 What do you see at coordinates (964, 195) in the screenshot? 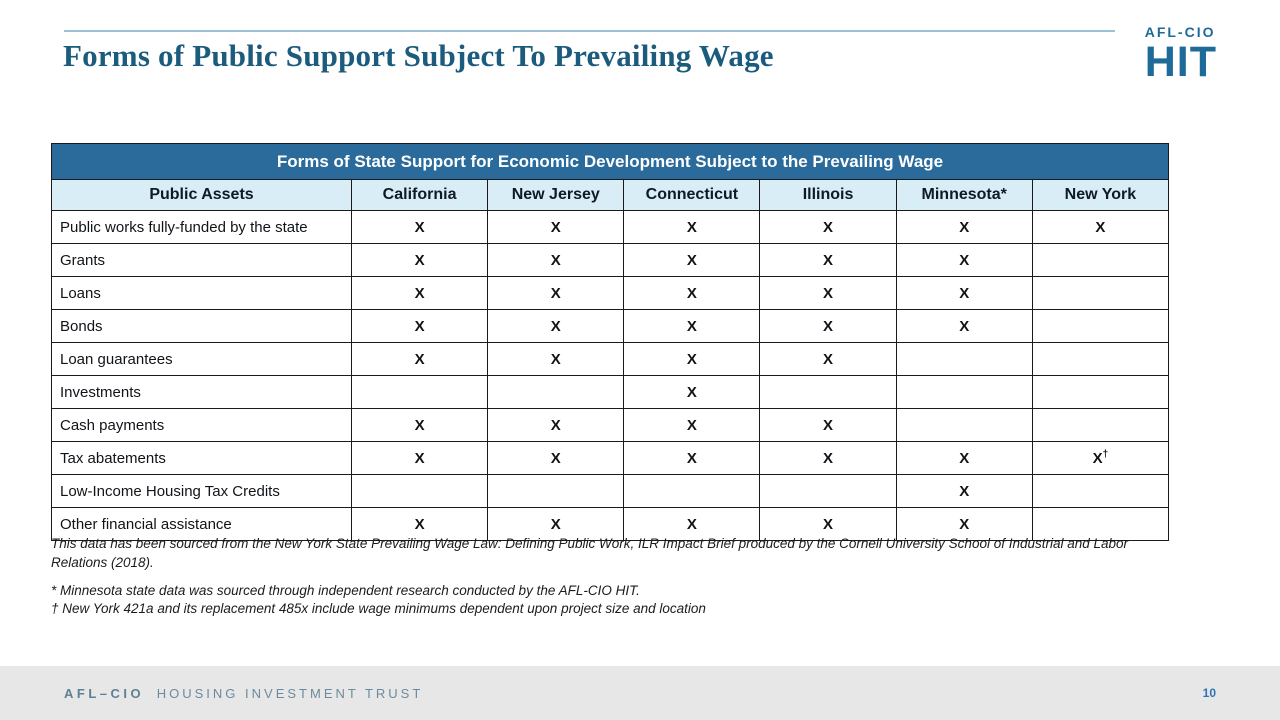
I see `column-header: Minnesota*` at bounding box center [964, 195].